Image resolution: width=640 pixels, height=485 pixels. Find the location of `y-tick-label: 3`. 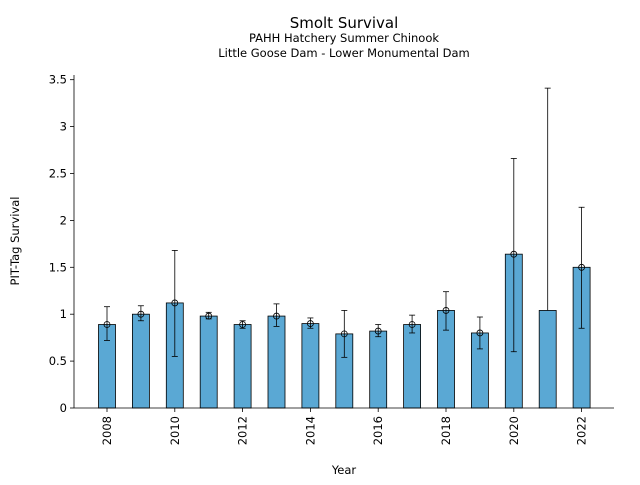

y-tick-label: 3 is located at coordinates (63, 127).